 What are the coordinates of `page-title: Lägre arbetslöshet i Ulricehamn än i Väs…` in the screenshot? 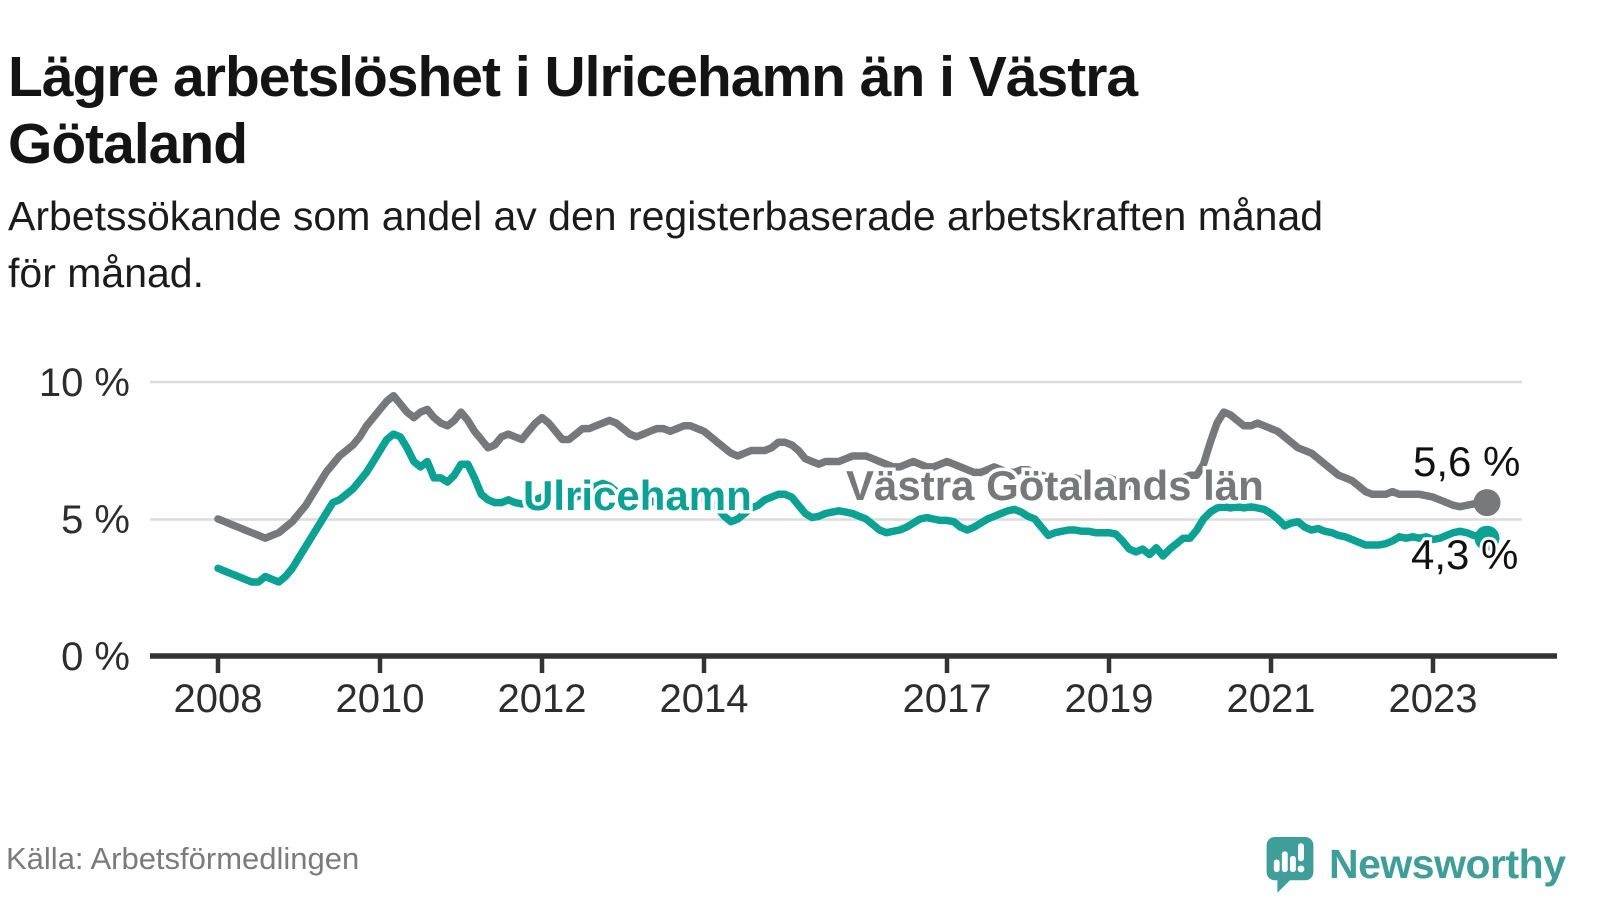 It's located at (573, 110).